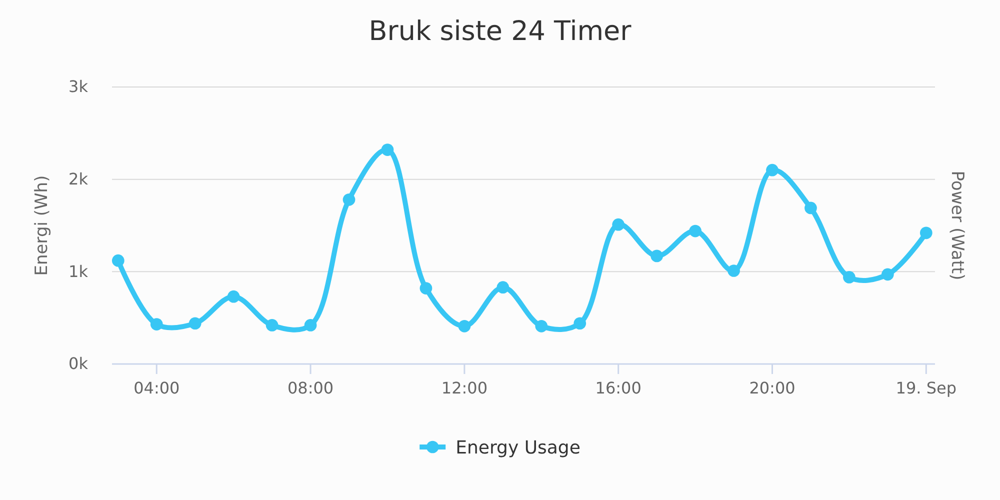 This screenshot has height=500, width=1000. What do you see at coordinates (618, 388) in the screenshot?
I see `x-tick-label: 16:00` at bounding box center [618, 388].